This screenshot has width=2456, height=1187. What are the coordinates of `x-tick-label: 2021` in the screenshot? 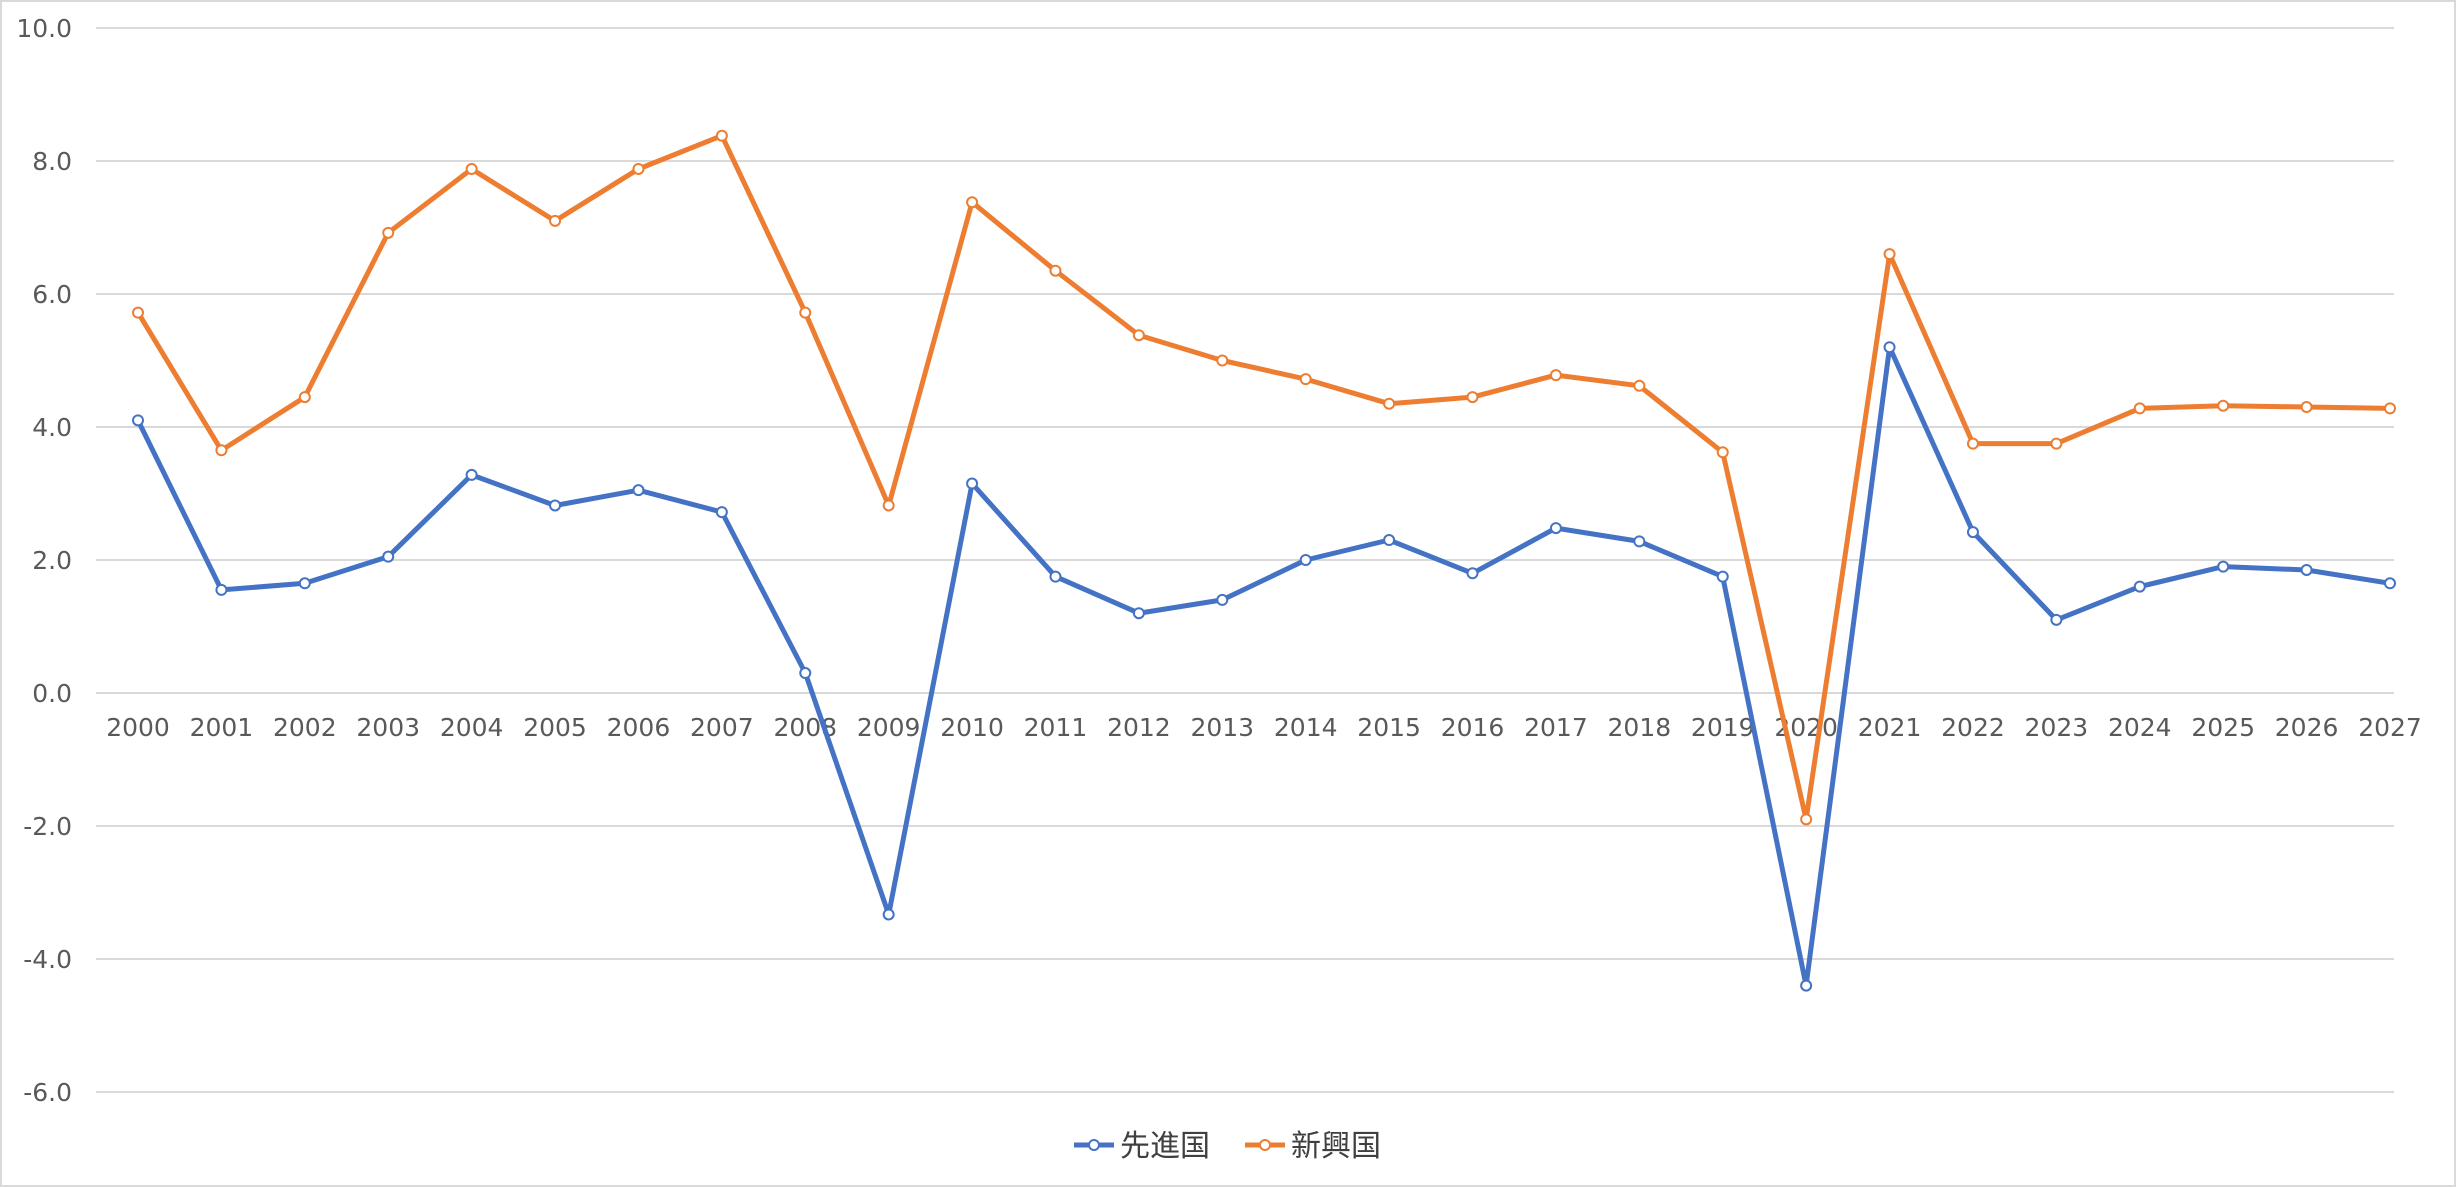 It's located at (1890, 727).